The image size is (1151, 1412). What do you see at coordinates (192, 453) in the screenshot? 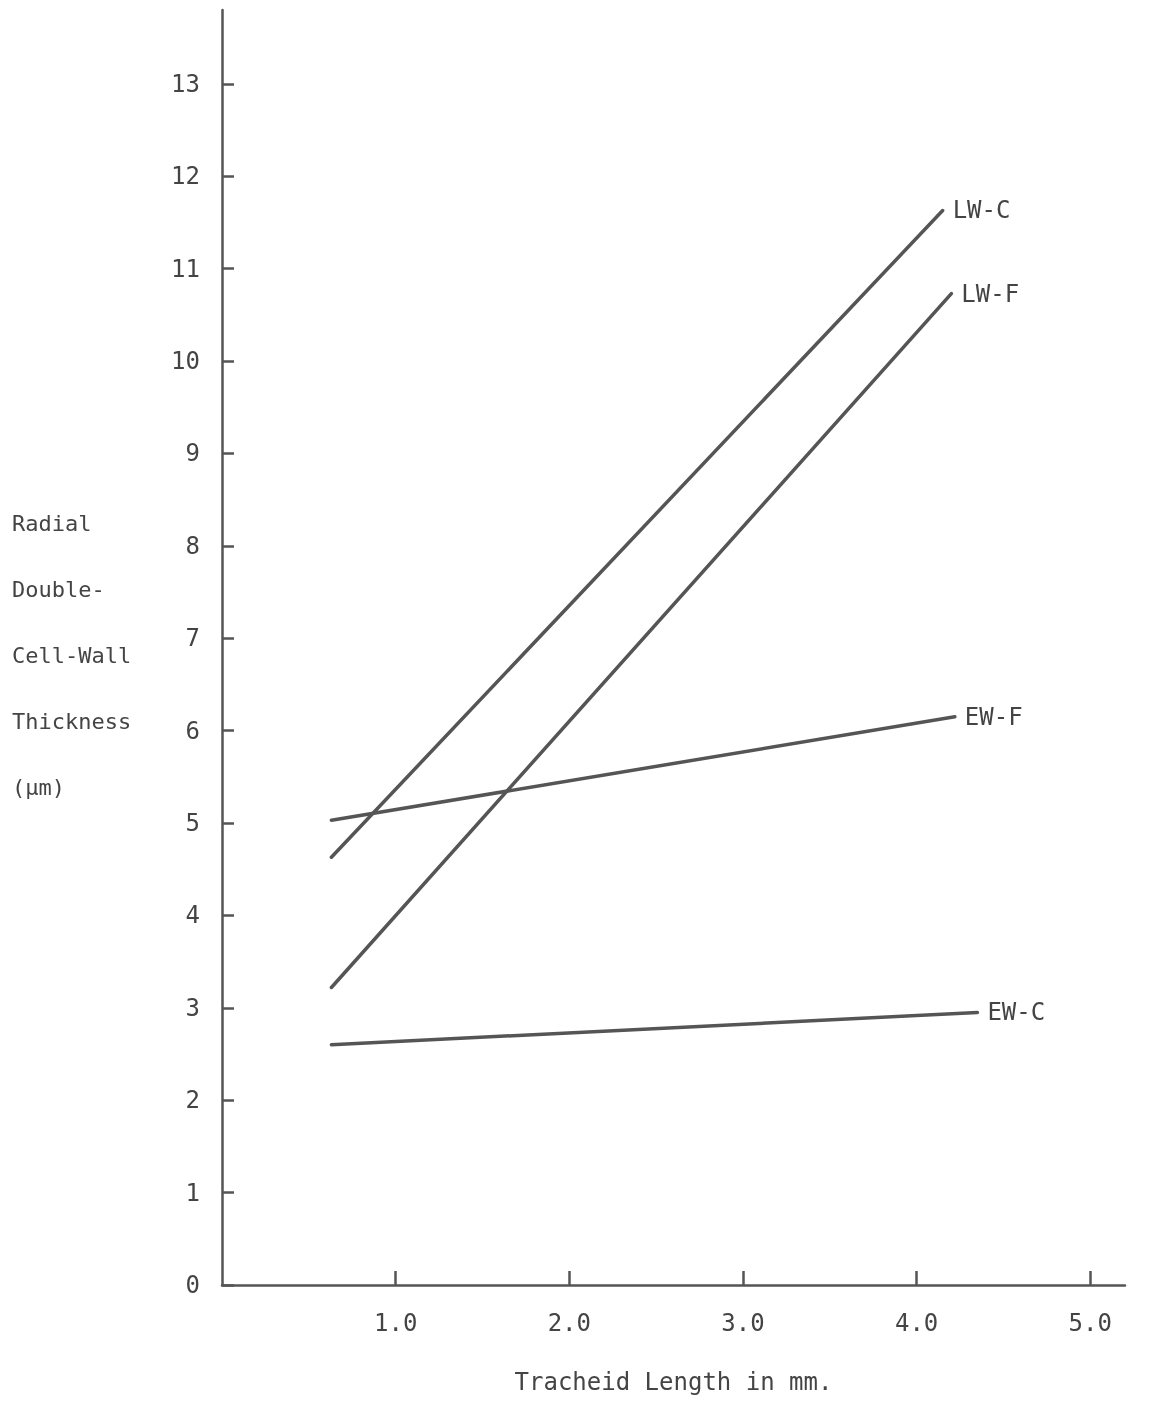
I see `y-tick-label: 9` at bounding box center [192, 453].